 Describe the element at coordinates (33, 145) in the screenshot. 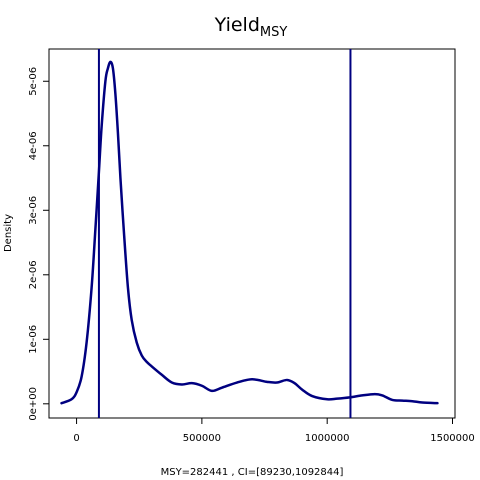

I see `y-tick-label: 4e-06` at that location.